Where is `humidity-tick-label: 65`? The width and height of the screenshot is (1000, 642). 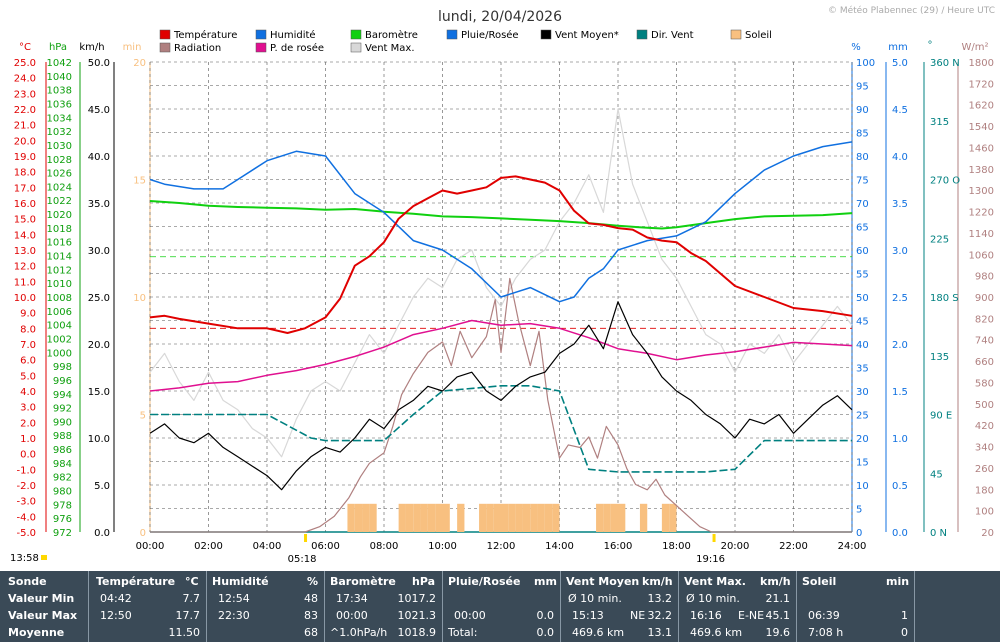
humidity-tick-label: 65 is located at coordinates (862, 228).